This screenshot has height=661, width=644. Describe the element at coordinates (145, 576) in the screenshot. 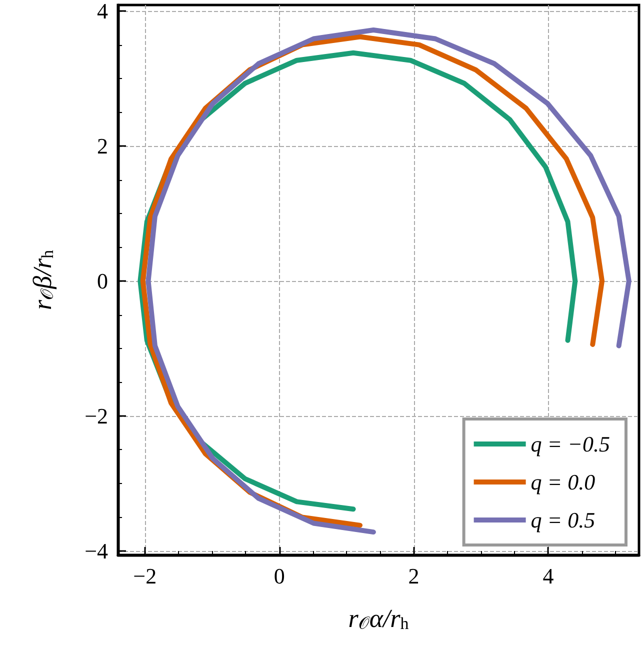

I see `x-tick-label: −2` at that location.